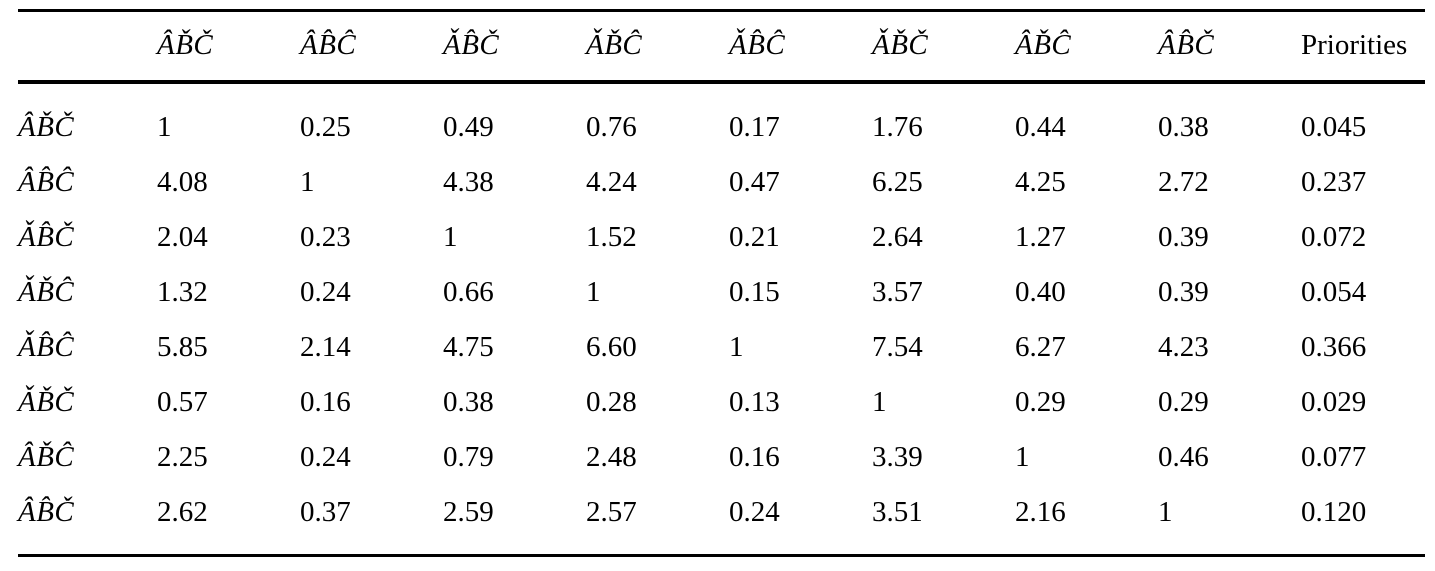 This screenshot has height=571, width=1435. What do you see at coordinates (897, 126) in the screenshot?
I see `table-cell: 1.76` at bounding box center [897, 126].